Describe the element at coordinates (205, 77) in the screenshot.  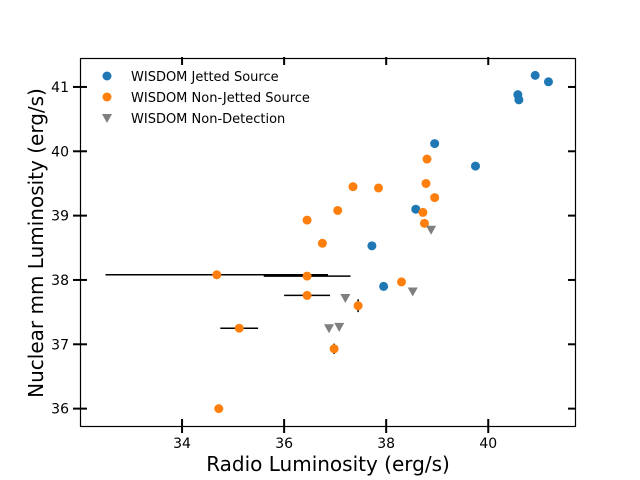
I see `legend-label-jetted: WISDOM Jetted Source` at that location.